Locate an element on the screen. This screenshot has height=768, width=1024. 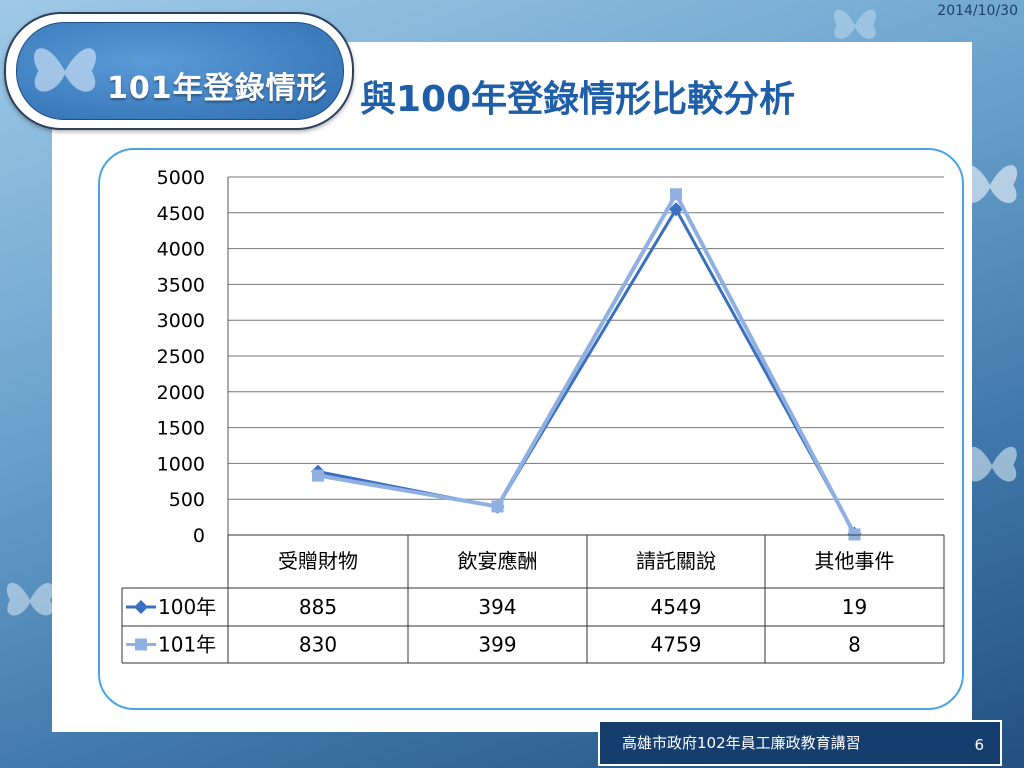
table-cell-value: 394 is located at coordinates (497, 607).